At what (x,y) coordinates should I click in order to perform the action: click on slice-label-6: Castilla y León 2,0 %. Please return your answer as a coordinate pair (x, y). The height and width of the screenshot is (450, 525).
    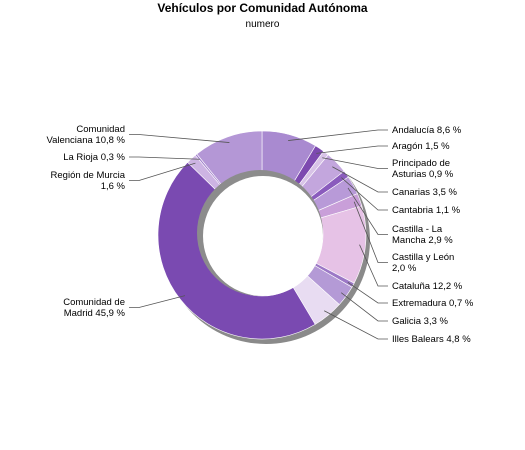
    Looking at the image, I should click on (423, 263).